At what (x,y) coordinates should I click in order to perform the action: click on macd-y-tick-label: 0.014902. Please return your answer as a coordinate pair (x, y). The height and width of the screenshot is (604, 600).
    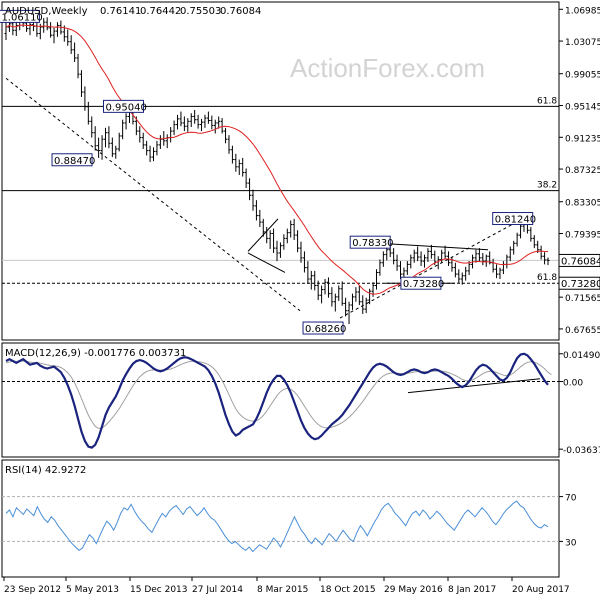
    Looking at the image, I should click on (581, 356).